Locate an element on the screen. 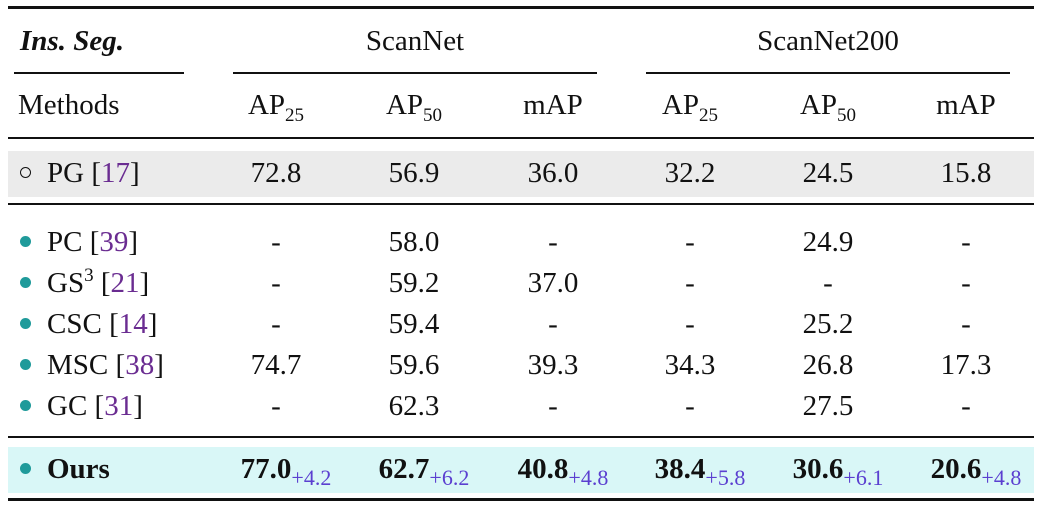  value-cell: 62.7+6.2 is located at coordinates (424, 473).